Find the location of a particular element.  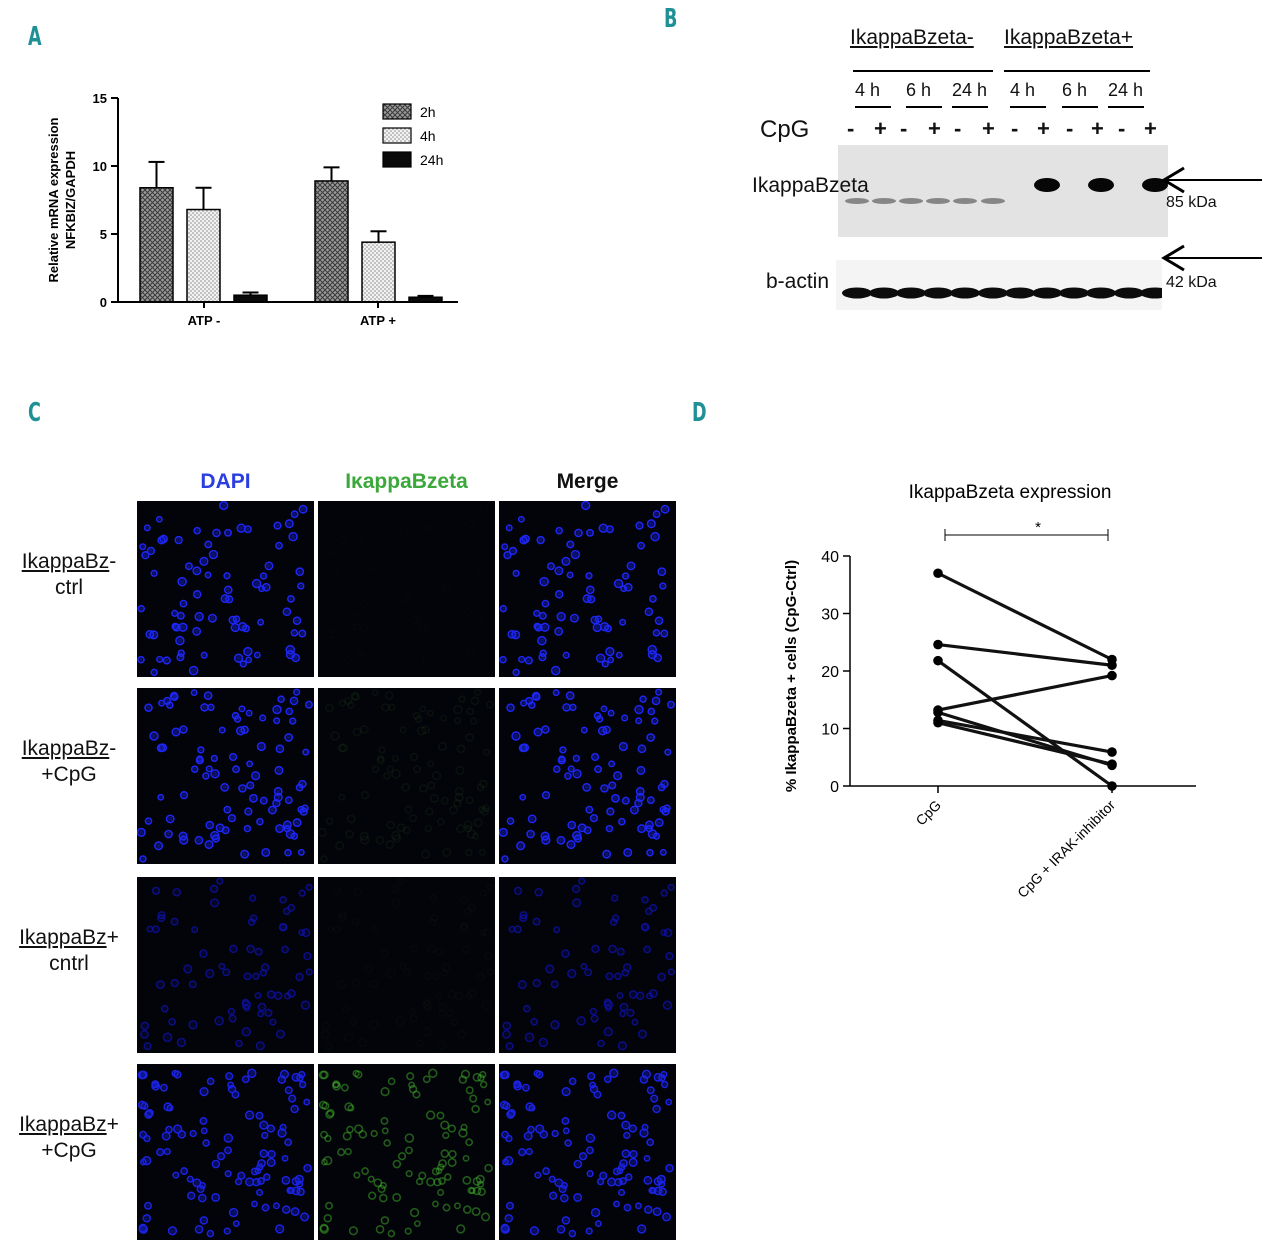

actin-band is located at coordinates (965, 293).